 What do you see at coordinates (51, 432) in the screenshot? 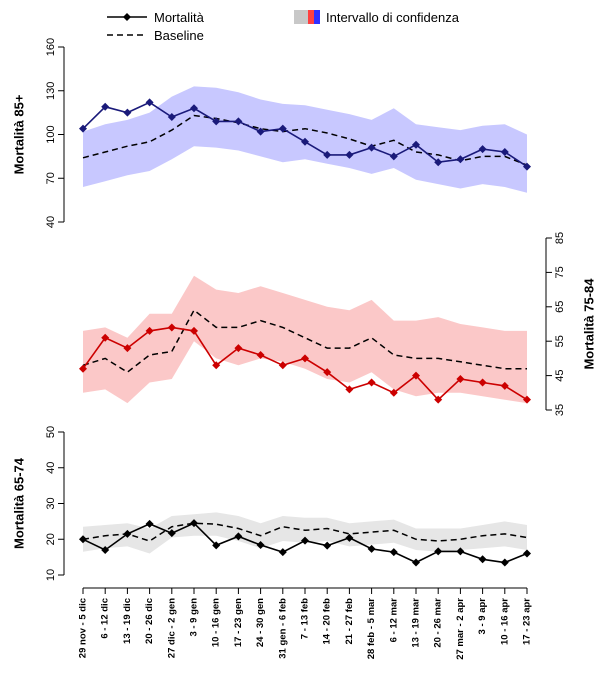
I see `y-tick-label: 50` at bounding box center [51, 432].